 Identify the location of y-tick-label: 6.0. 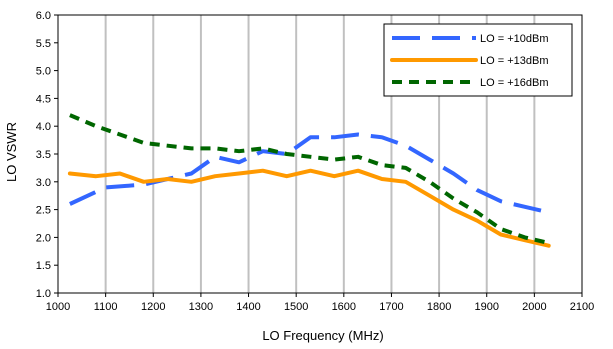
(43, 16).